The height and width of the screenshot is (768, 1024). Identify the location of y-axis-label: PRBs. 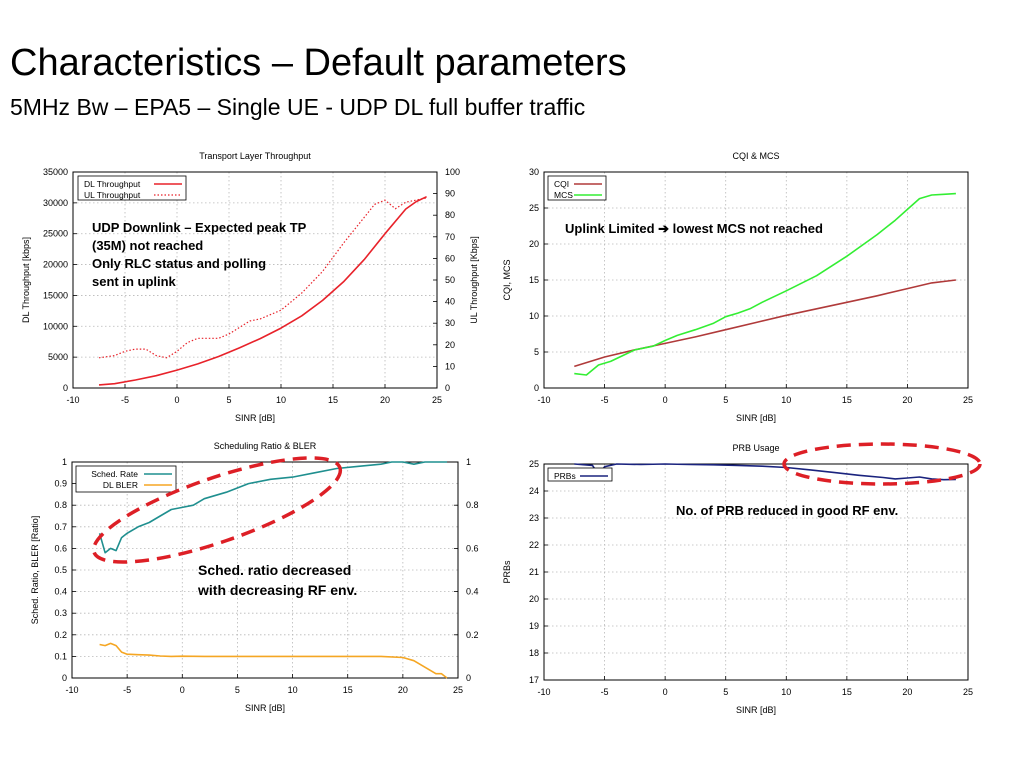
(507, 572).